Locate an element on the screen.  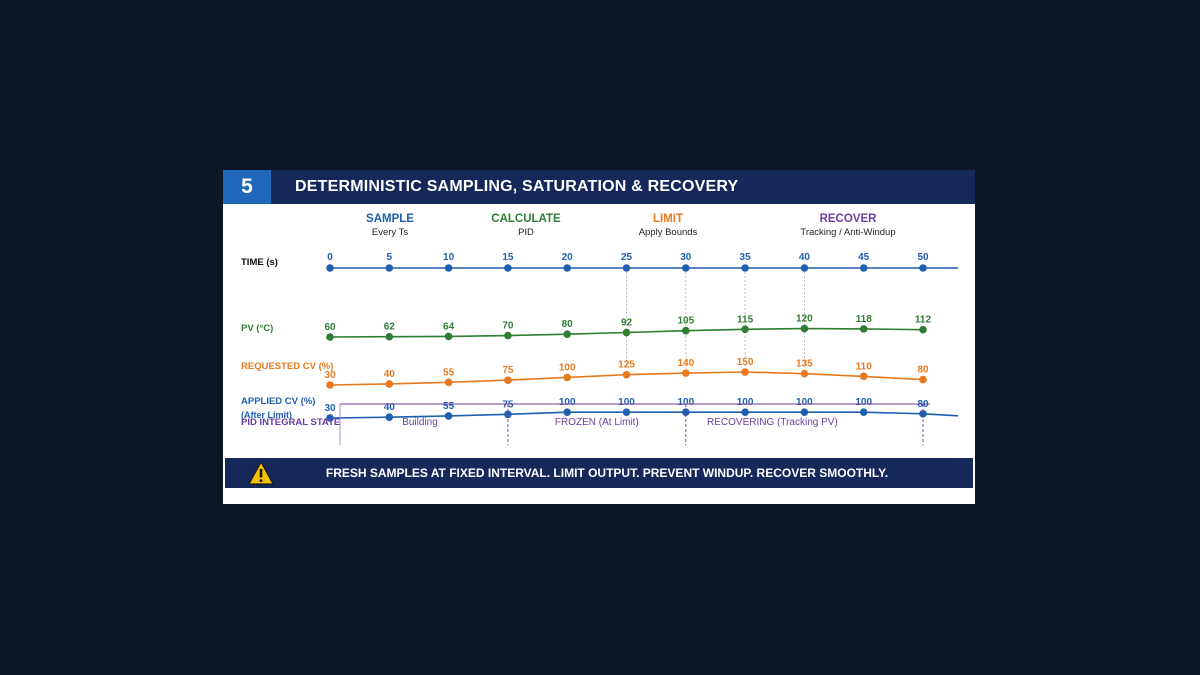
data-label: 125 is located at coordinates (626, 365).